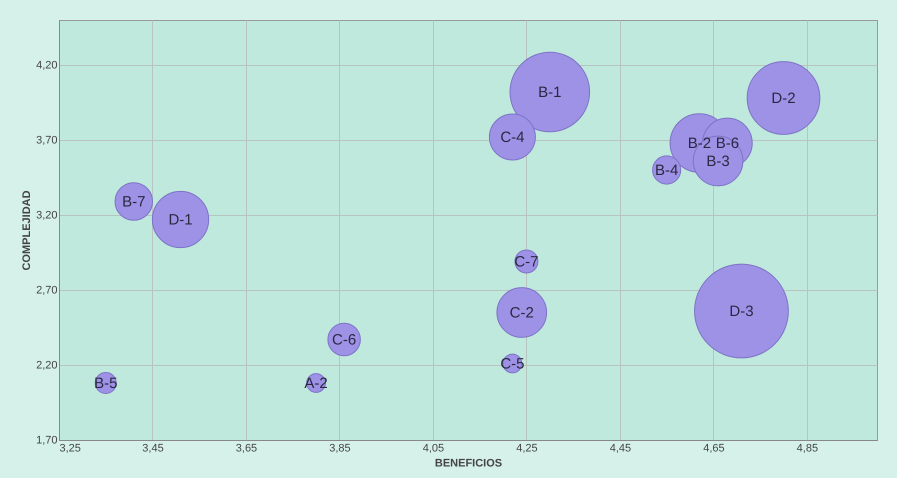 This screenshot has height=478, width=897. Describe the element at coordinates (527, 448) in the screenshot. I see `x-tick-label: 4,25` at that location.